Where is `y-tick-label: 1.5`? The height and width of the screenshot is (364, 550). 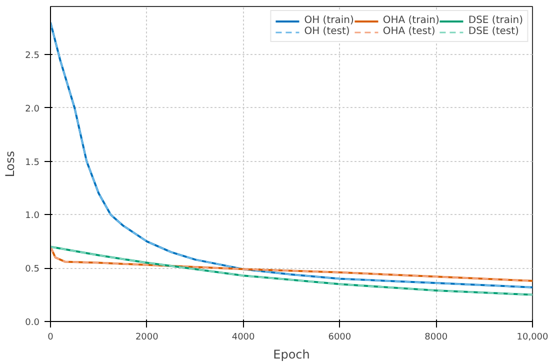 y-tick-label: 1.5 is located at coordinates (32, 163).